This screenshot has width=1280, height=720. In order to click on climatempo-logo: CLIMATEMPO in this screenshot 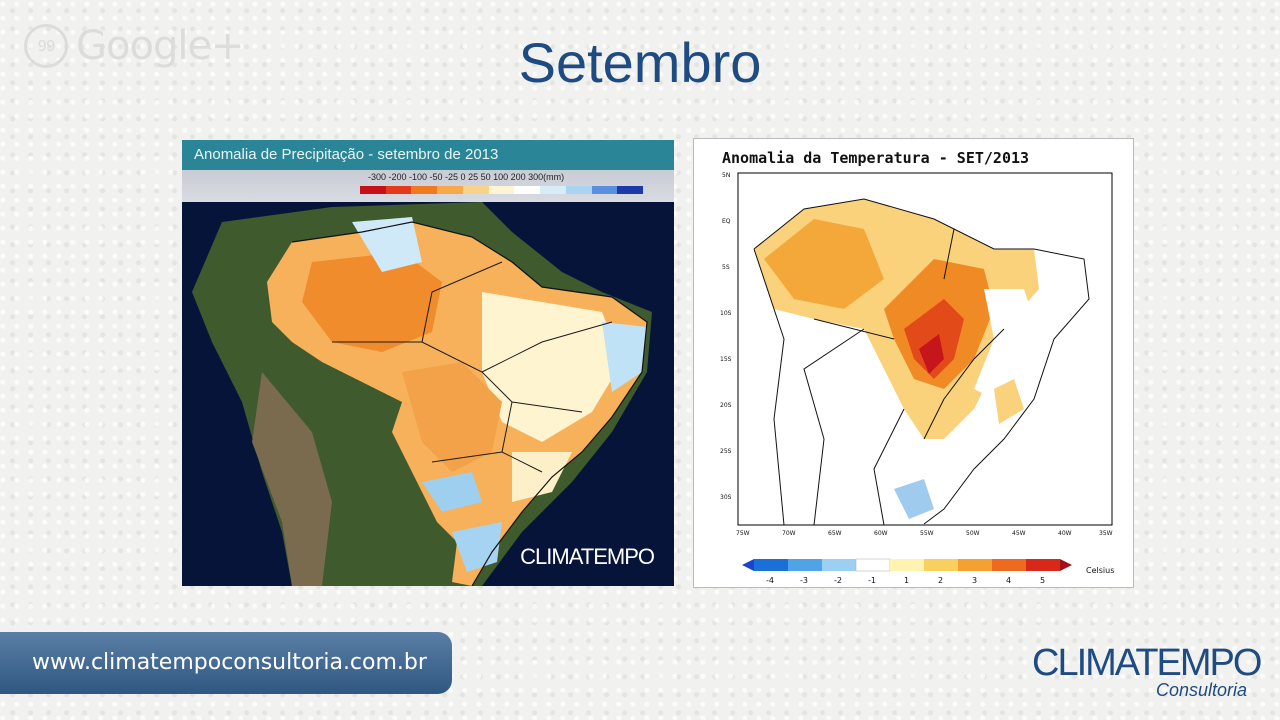, I will do `click(1147, 663)`.